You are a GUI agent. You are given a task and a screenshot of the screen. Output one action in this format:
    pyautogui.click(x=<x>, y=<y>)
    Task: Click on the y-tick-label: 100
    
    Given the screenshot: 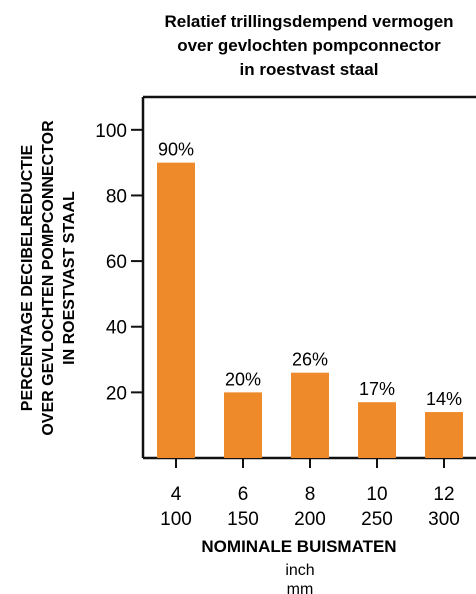 What is the action you would take?
    pyautogui.click(x=111, y=131)
    